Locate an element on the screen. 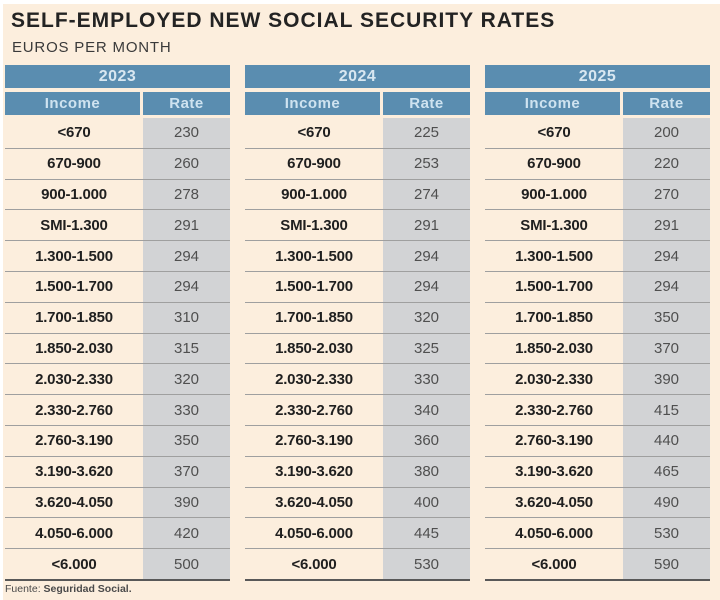  table-row: 2.760-3.190 360 is located at coordinates (357, 441).